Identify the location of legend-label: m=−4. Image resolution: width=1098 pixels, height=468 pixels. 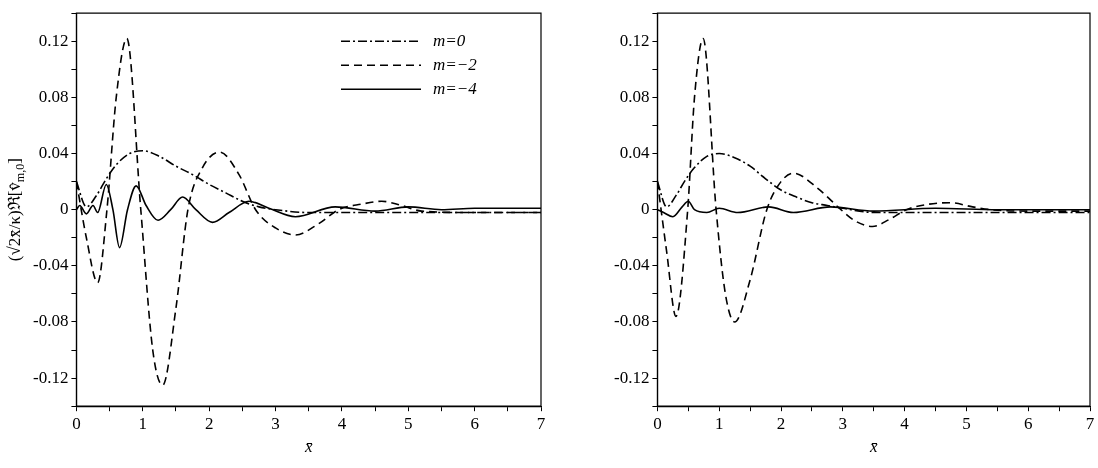
(455, 88).